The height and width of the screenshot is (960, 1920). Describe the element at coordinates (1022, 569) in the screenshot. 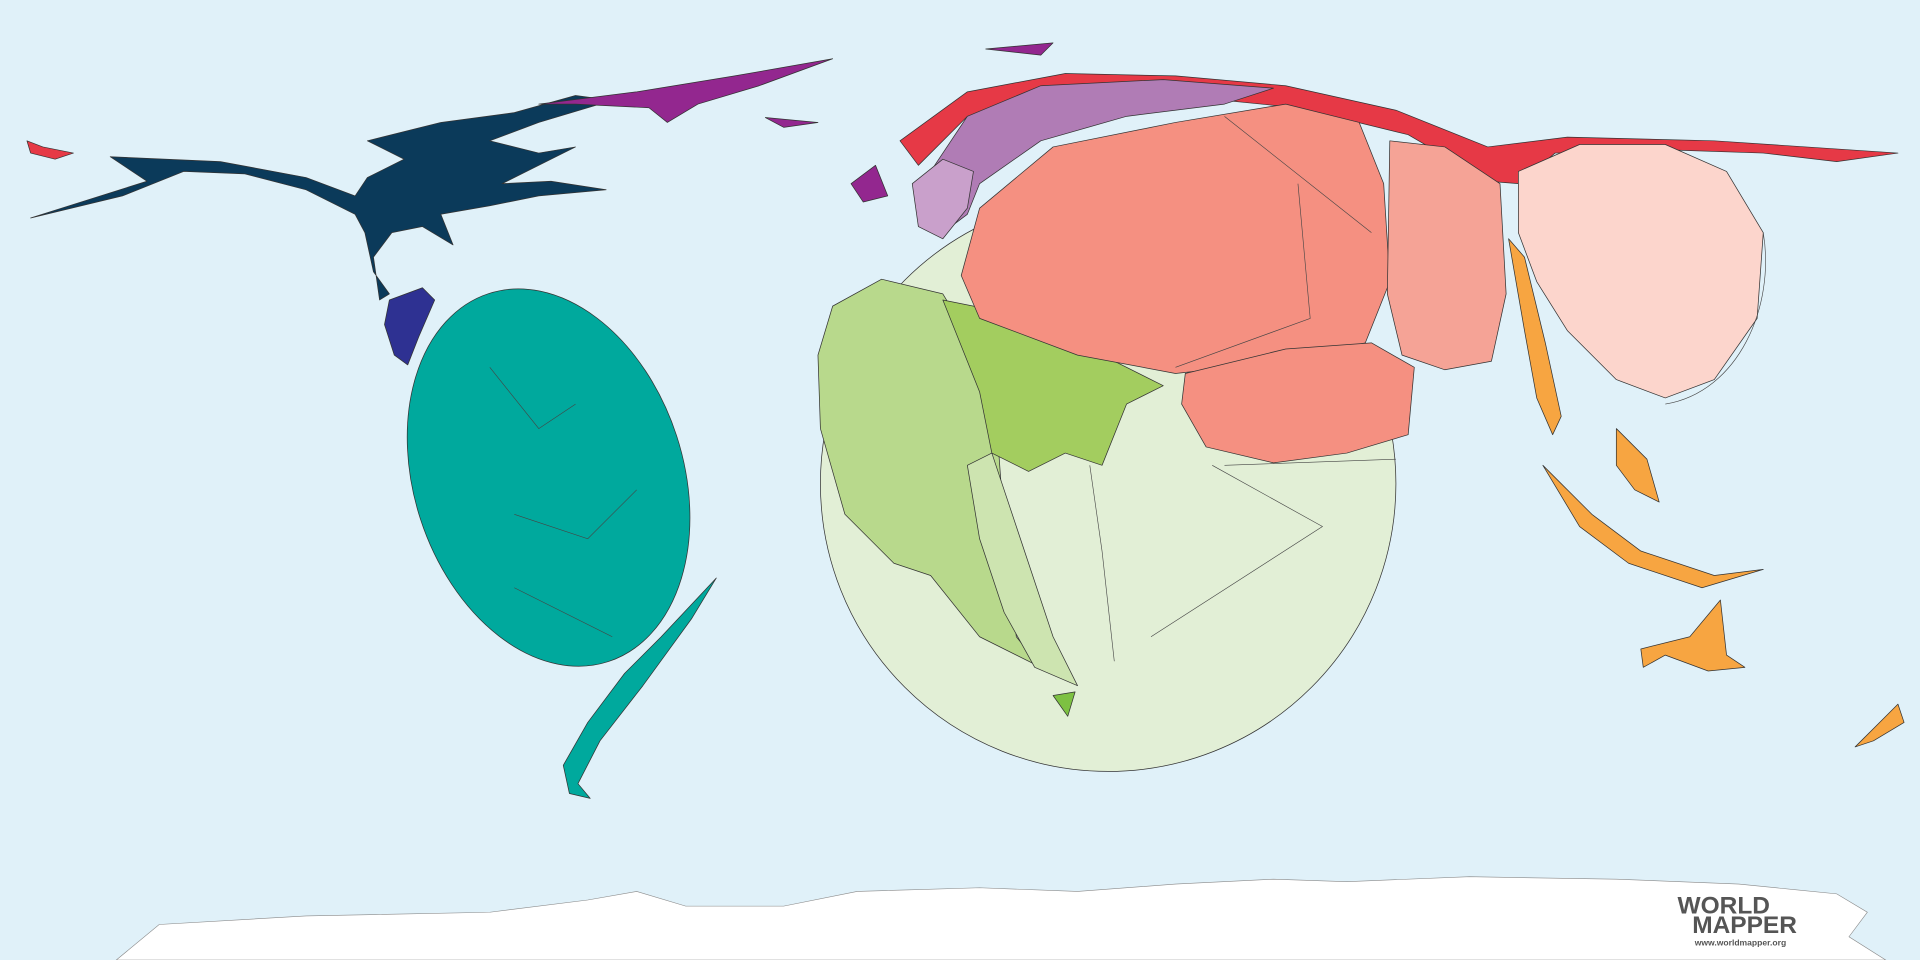

I see `south-africa` at that location.